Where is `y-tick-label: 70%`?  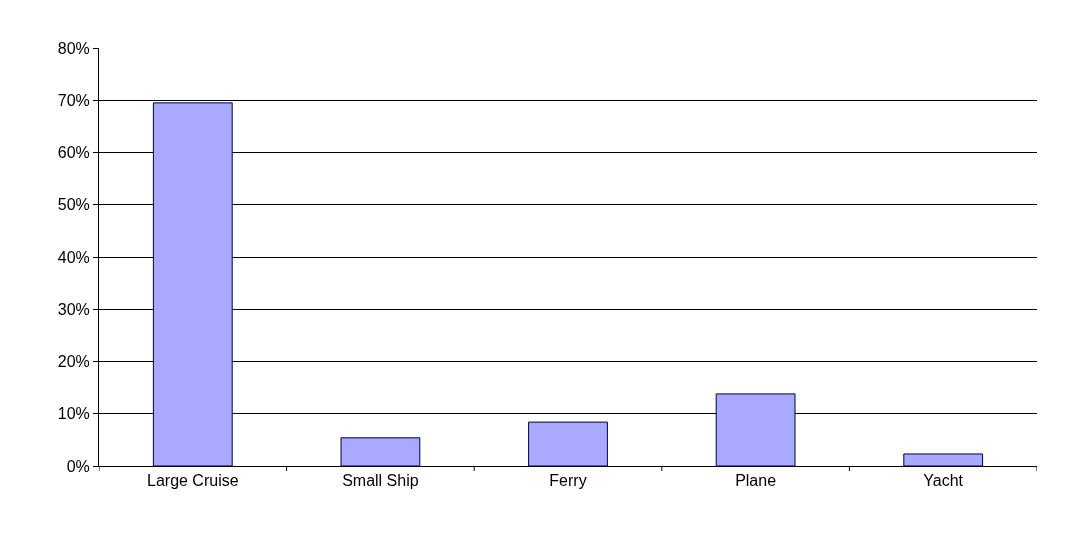 y-tick-label: 70% is located at coordinates (73, 100).